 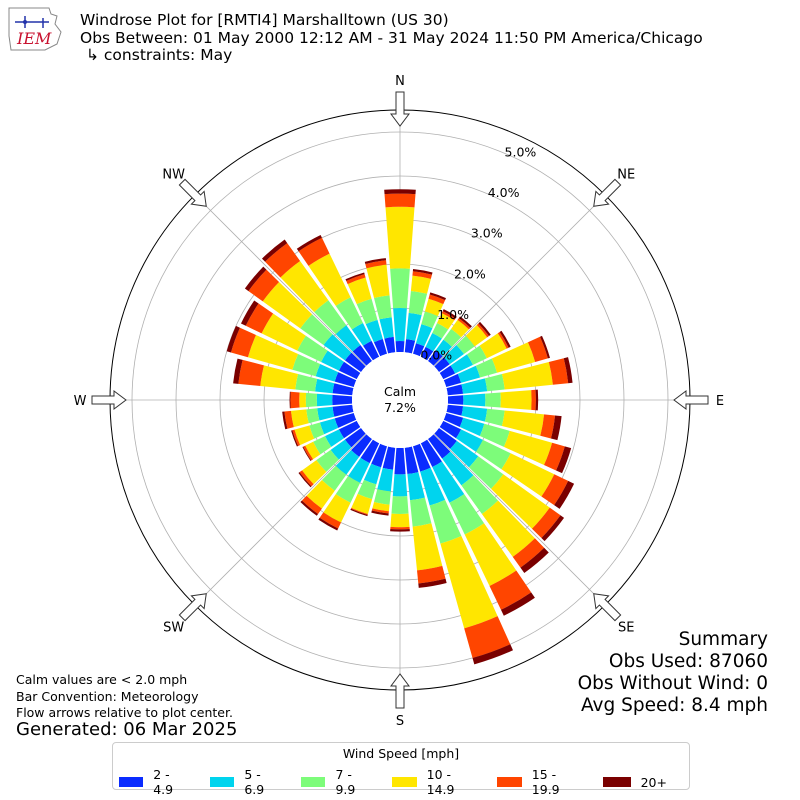 What do you see at coordinates (521, 151) in the screenshot?
I see `radial-tick-label: 5.0%` at bounding box center [521, 151].